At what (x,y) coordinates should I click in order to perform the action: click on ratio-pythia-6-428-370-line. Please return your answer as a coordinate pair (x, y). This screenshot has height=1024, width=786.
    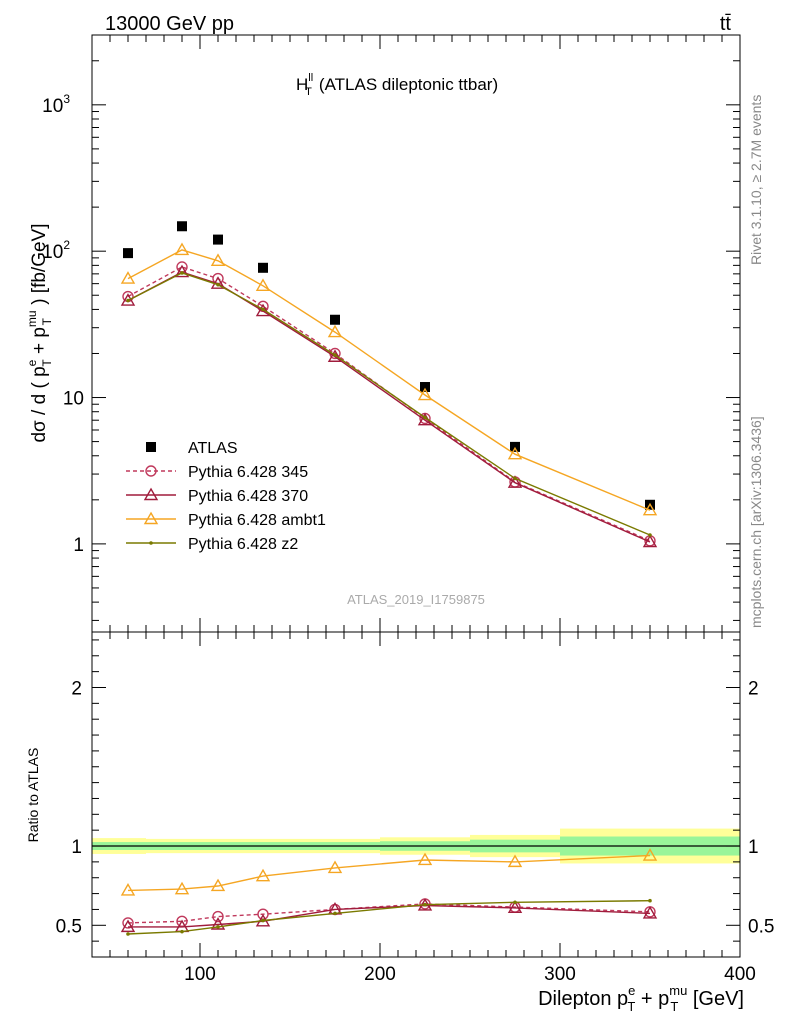
    Looking at the image, I should click on (389, 916).